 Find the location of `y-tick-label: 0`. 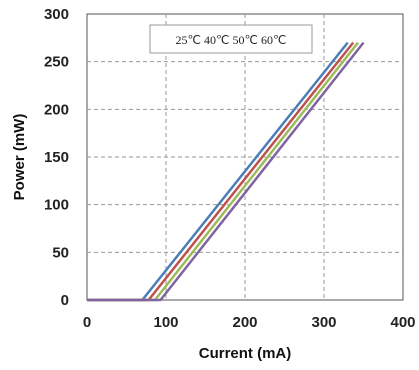

y-tick-label: 0 is located at coordinates (65, 300).